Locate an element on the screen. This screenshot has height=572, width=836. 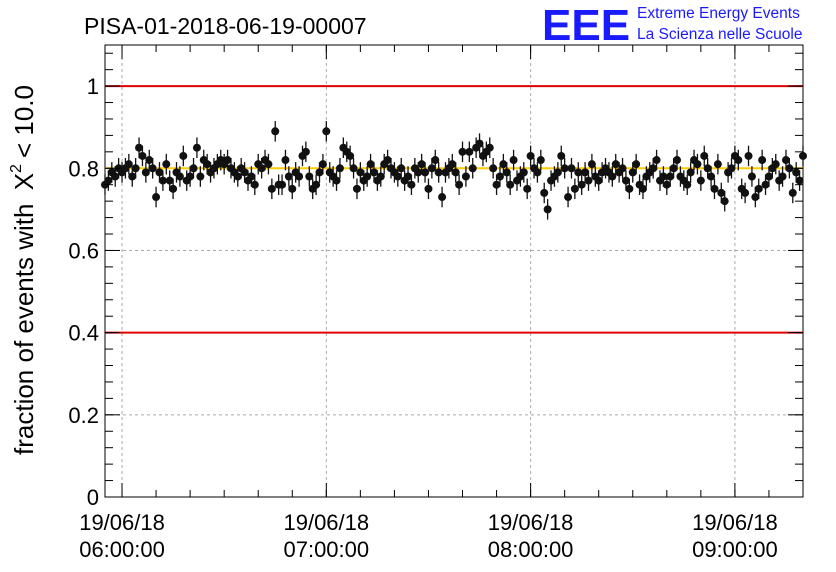
x-tick-time: 07:00:00 is located at coordinates (326, 549).